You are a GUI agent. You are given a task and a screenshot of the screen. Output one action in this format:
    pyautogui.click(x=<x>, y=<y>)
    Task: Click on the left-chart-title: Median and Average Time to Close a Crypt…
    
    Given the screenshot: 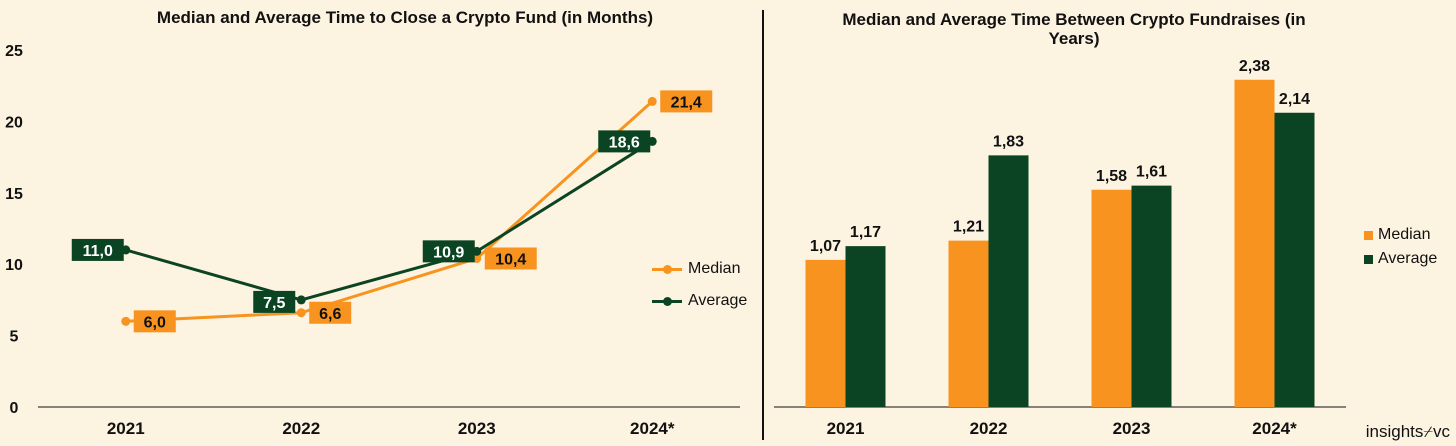 What is the action you would take?
    pyautogui.click(x=405, y=17)
    